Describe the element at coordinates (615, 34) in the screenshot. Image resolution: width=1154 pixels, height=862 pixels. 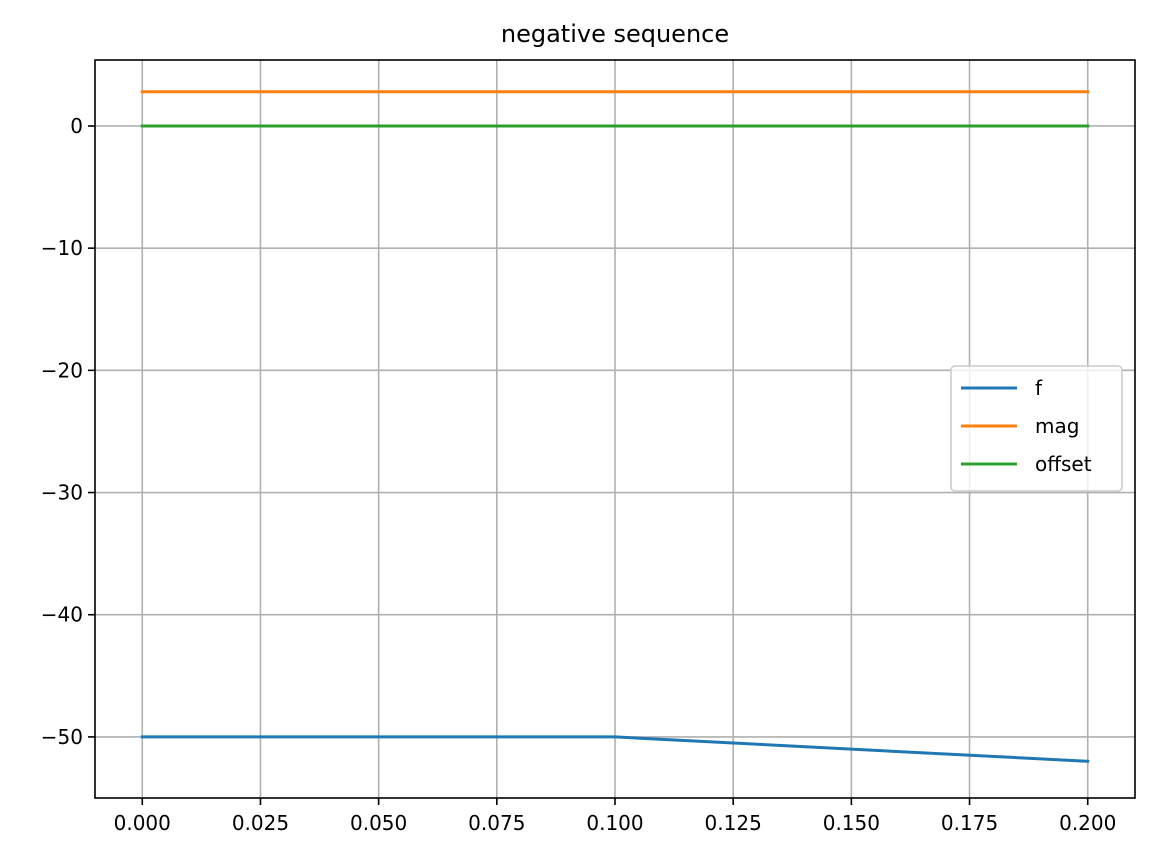
I see `chart-title: negative sequence` at that location.